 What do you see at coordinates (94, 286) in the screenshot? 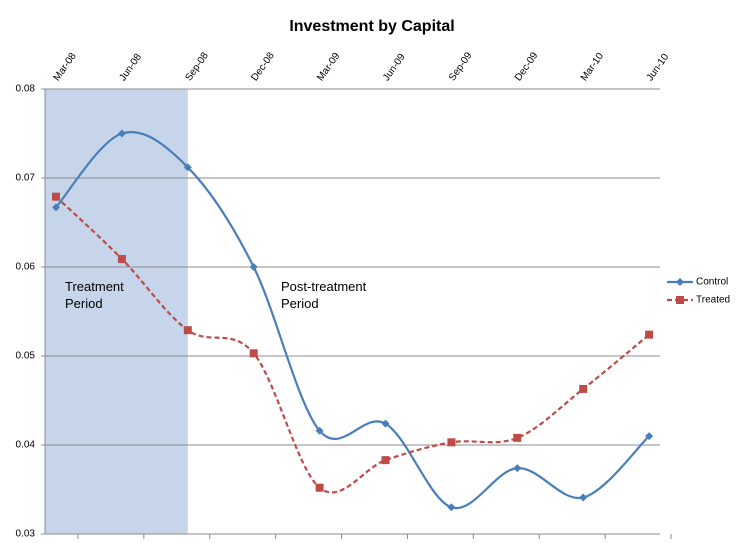
I see `annotation: Treatment` at bounding box center [94, 286].